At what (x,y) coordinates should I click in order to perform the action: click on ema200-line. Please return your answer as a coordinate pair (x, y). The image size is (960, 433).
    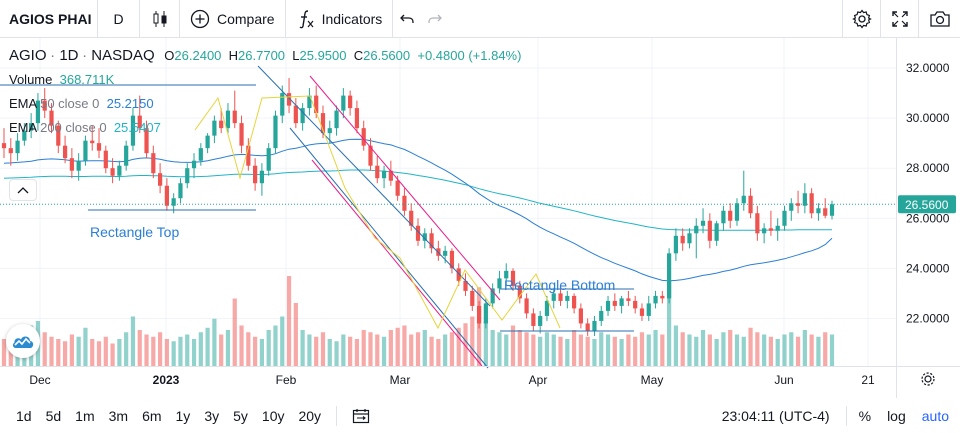
    Looking at the image, I should click on (417, 200).